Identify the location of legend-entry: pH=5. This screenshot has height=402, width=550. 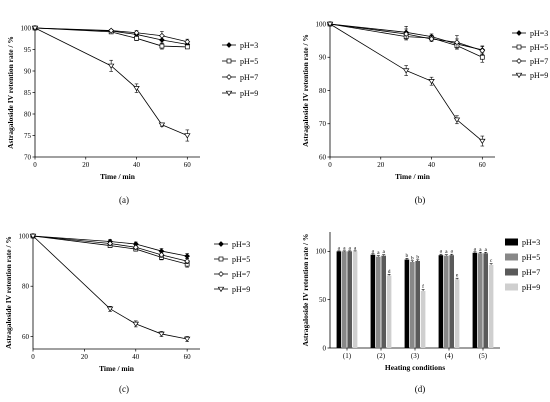
(530, 47).